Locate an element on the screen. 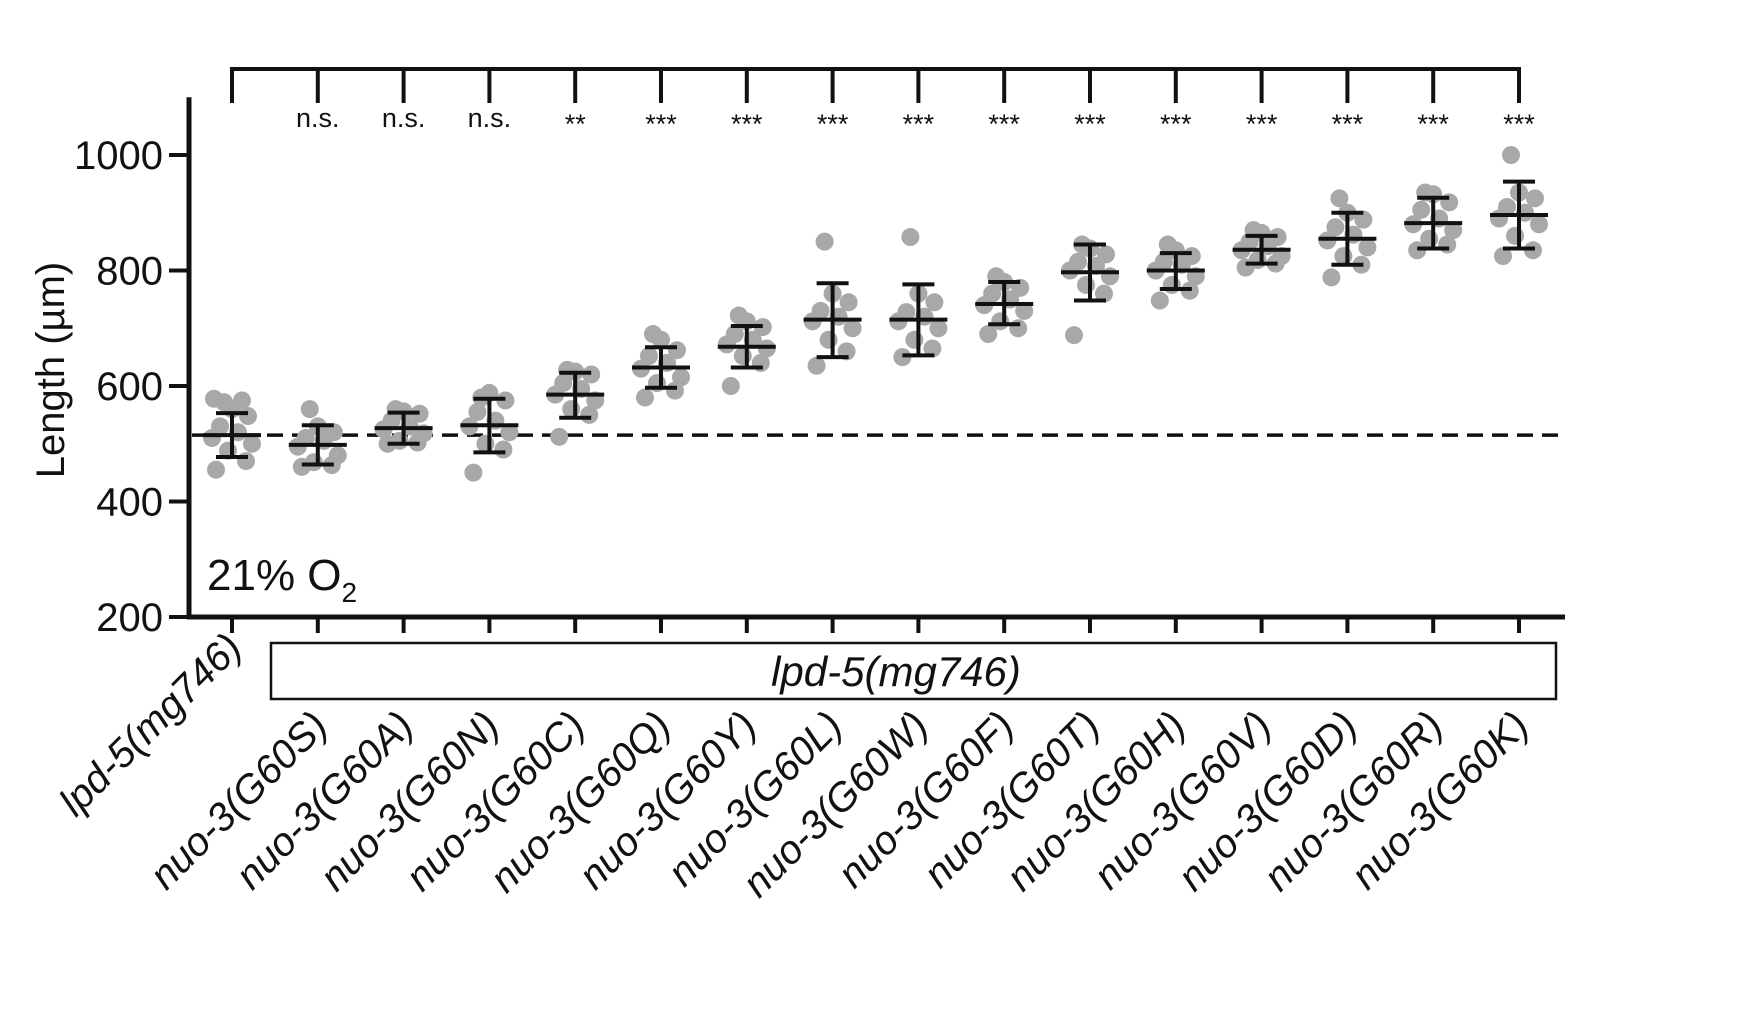 The width and height of the screenshot is (1758, 1034). group-box is located at coordinates (913, 671).